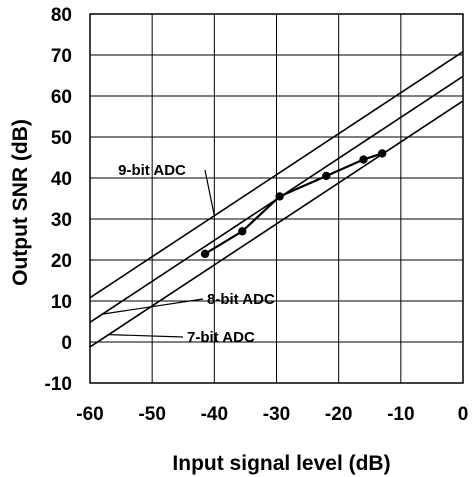  What do you see at coordinates (61, 302) in the screenshot?
I see `y-tick-label: 10` at bounding box center [61, 302].